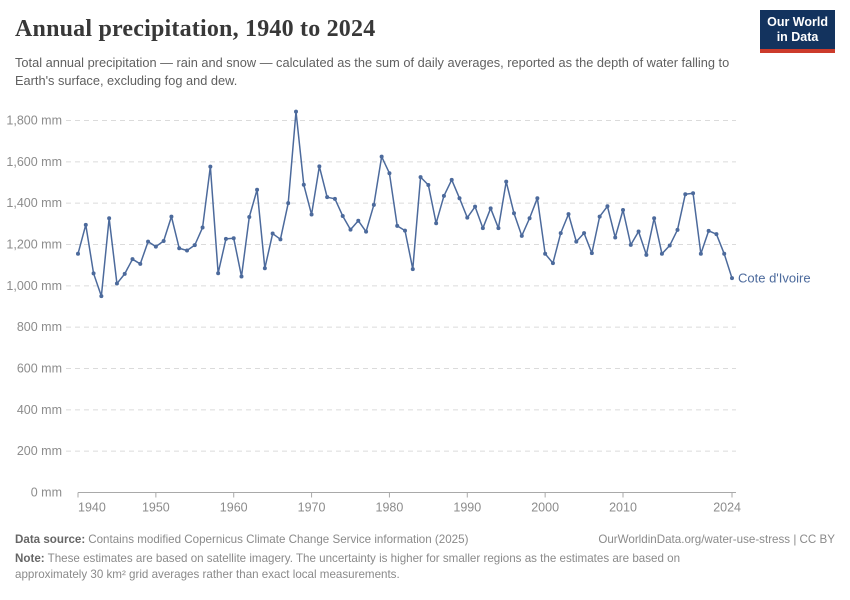 Image resolution: width=850 pixels, height=600 pixels. What do you see at coordinates (92, 508) in the screenshot?
I see `x-axis-tick-label: 1940` at bounding box center [92, 508].